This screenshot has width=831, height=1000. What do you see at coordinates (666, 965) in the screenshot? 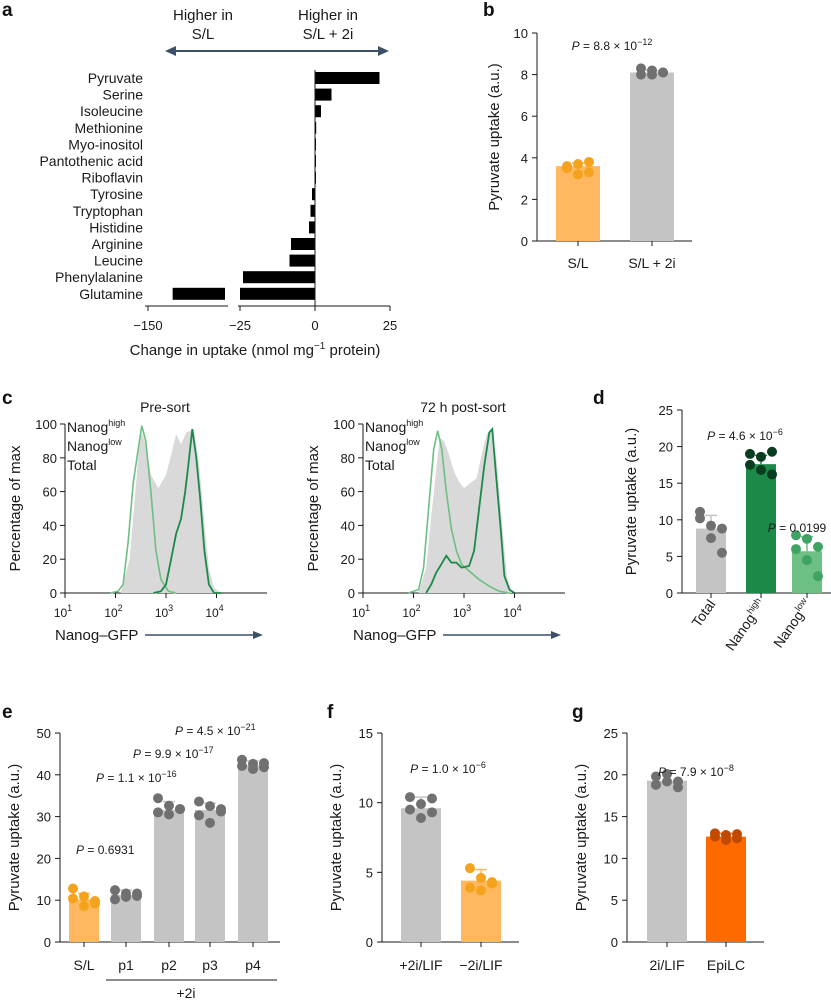
I see `panel-g-x-label: 2i/LIF` at bounding box center [666, 965].